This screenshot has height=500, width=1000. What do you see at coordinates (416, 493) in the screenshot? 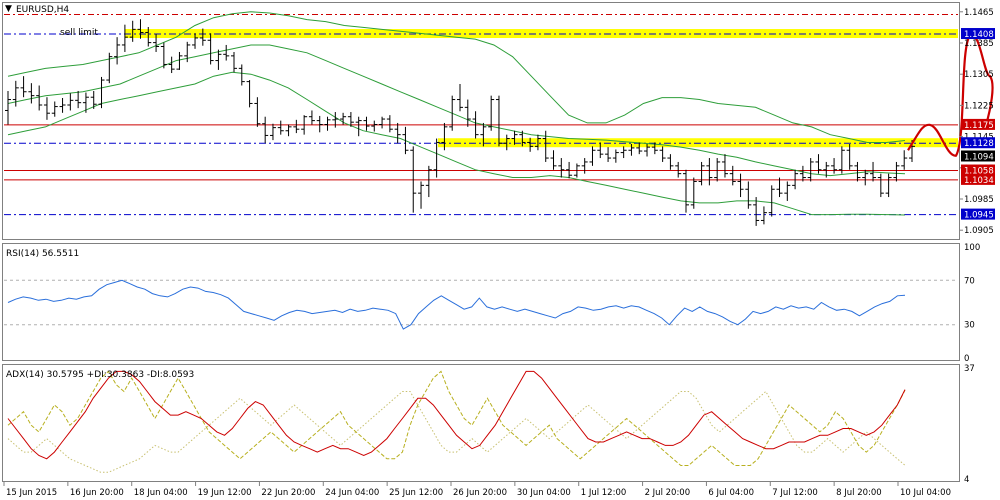
I see `time-tick-label: 25 Jun 12:00` at bounding box center [416, 493].